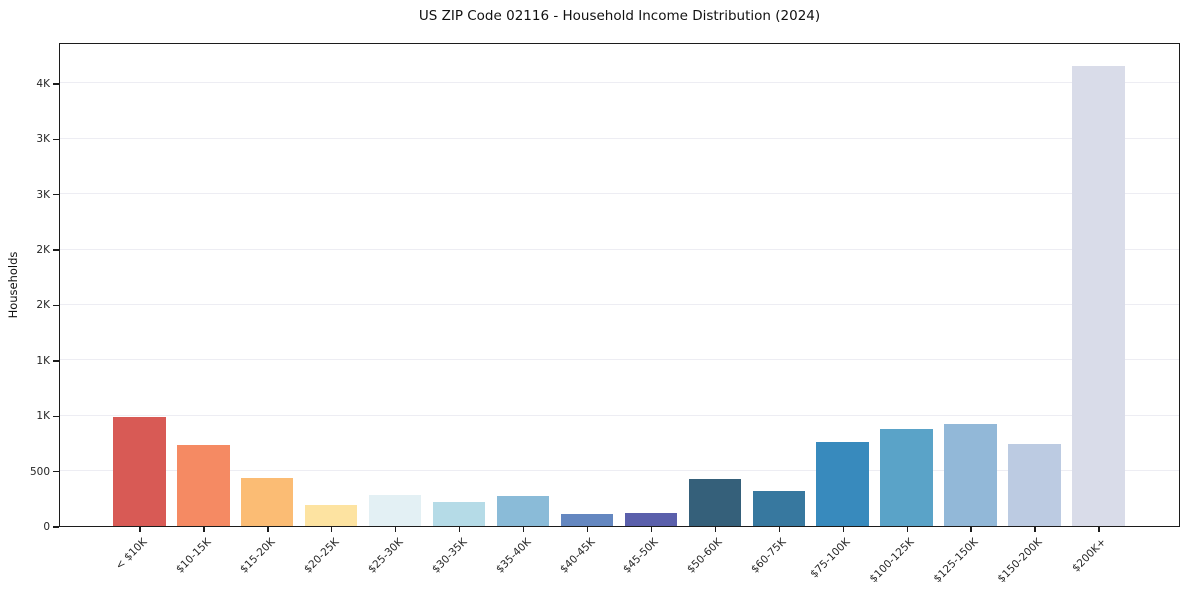 The width and height of the screenshot is (1189, 590). I want to click on bar-60-75k, so click(778, 508).